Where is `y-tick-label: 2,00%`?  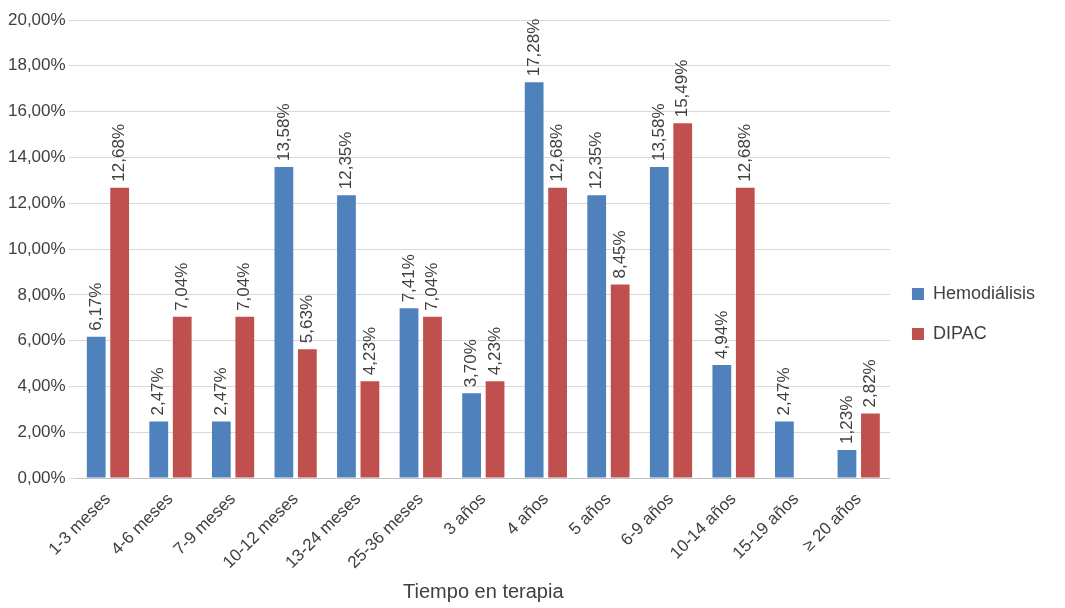
y-tick-label: 2,00% is located at coordinates (41, 431).